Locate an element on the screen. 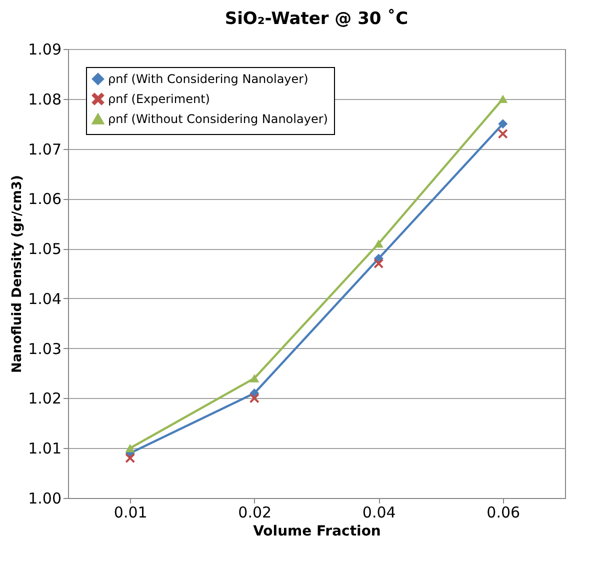 This screenshot has width=589, height=562. legend-label: ρnf (Without Considering Nanolayer) is located at coordinates (218, 119).